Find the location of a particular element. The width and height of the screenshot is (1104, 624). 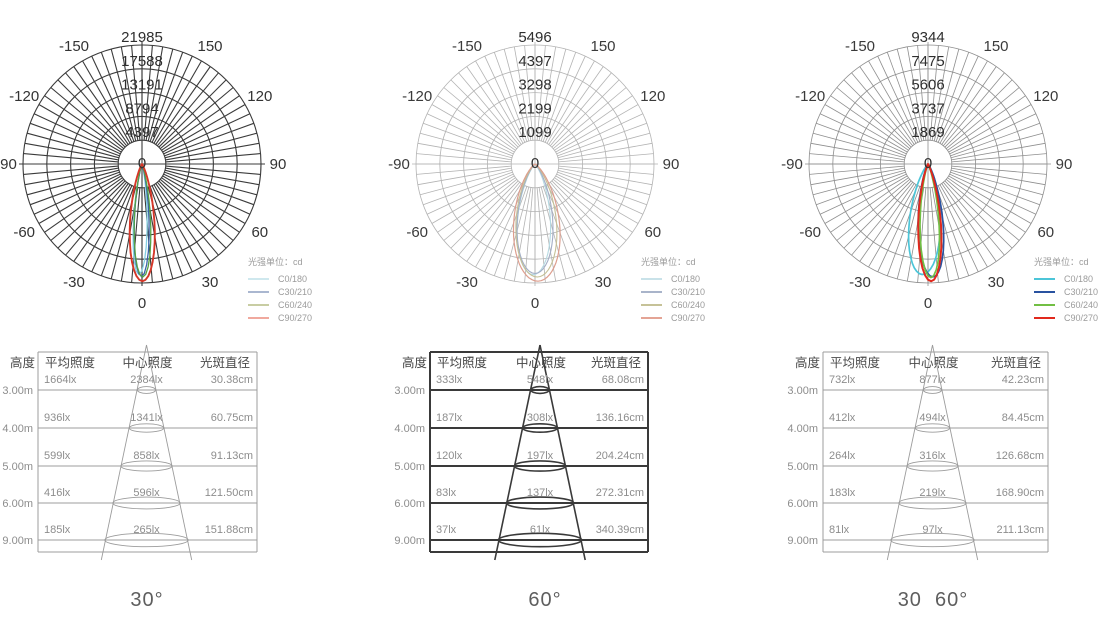

radial-tick-label: 7475 is located at coordinates (927, 61).